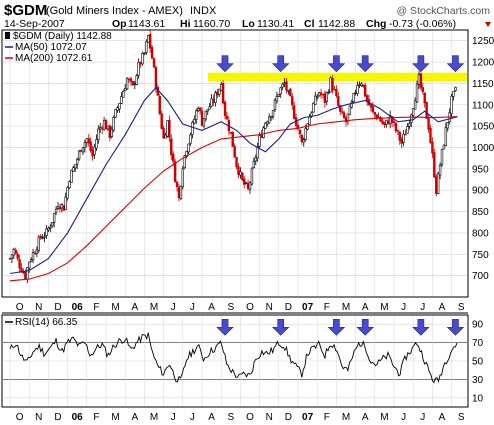 This screenshot has width=494, height=425. I want to click on rsi-x-tick: D, so click(288, 417).